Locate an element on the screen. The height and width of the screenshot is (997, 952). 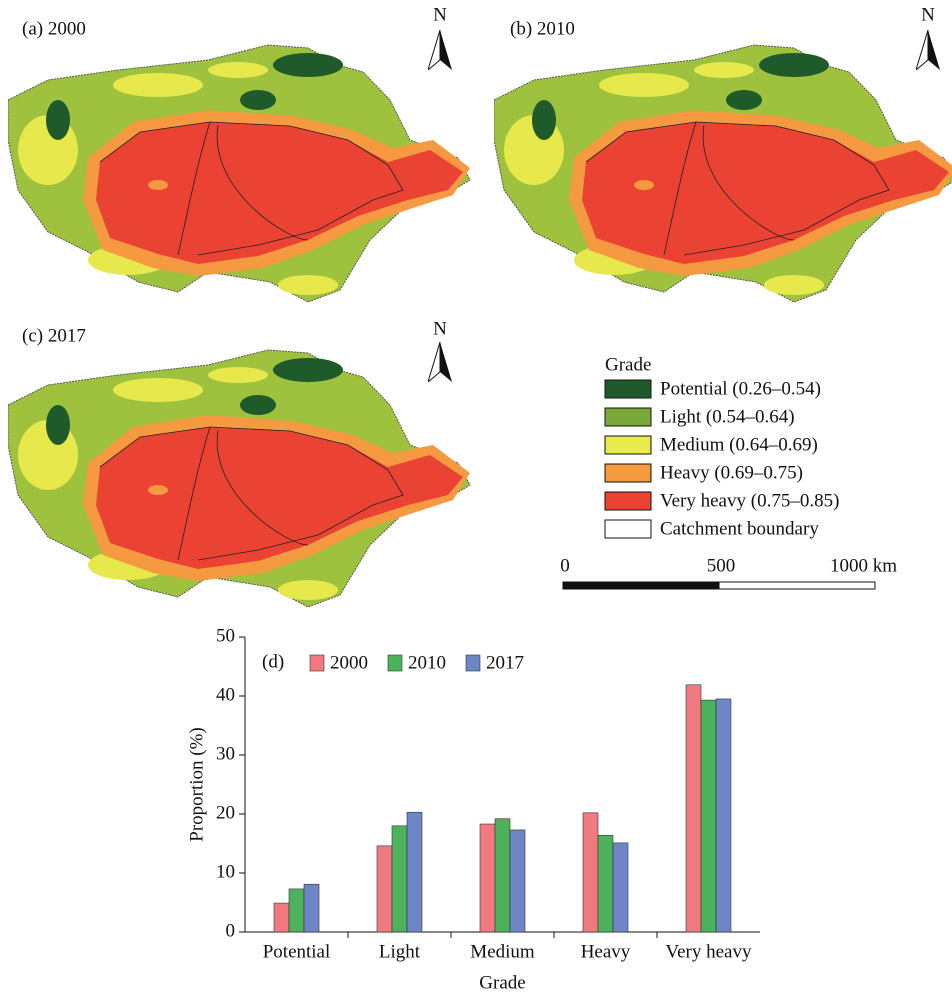
legend-label: Catchment boundary is located at coordinates (739, 528).